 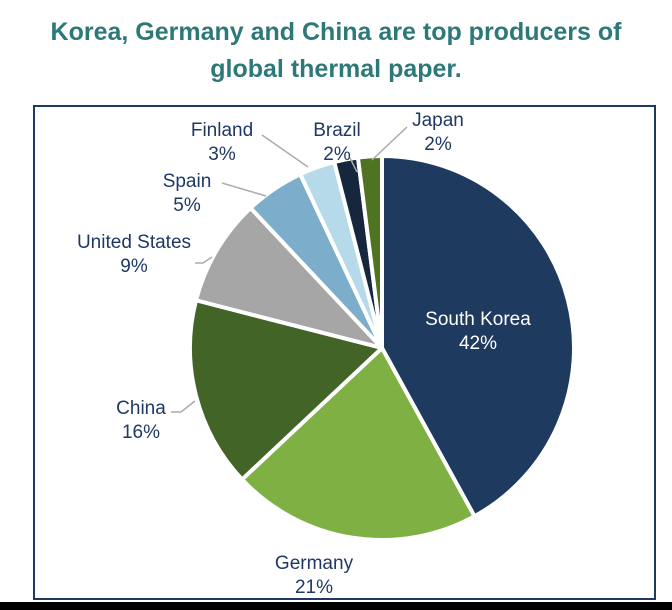 I want to click on pie-slice-united-states, so click(x=289, y=278).